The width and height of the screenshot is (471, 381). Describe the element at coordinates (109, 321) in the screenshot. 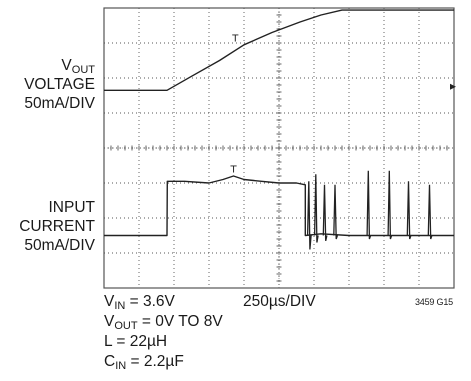

I see `condition-vout-main: V` at that location.